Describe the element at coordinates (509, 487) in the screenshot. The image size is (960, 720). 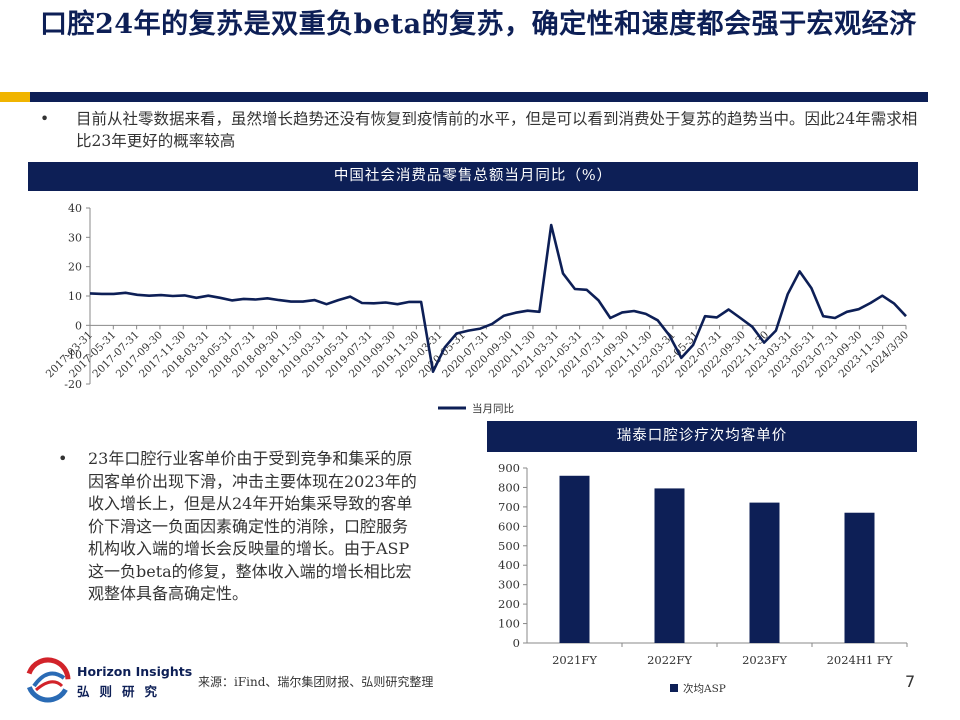
I see `y-tick-label: 800` at that location.